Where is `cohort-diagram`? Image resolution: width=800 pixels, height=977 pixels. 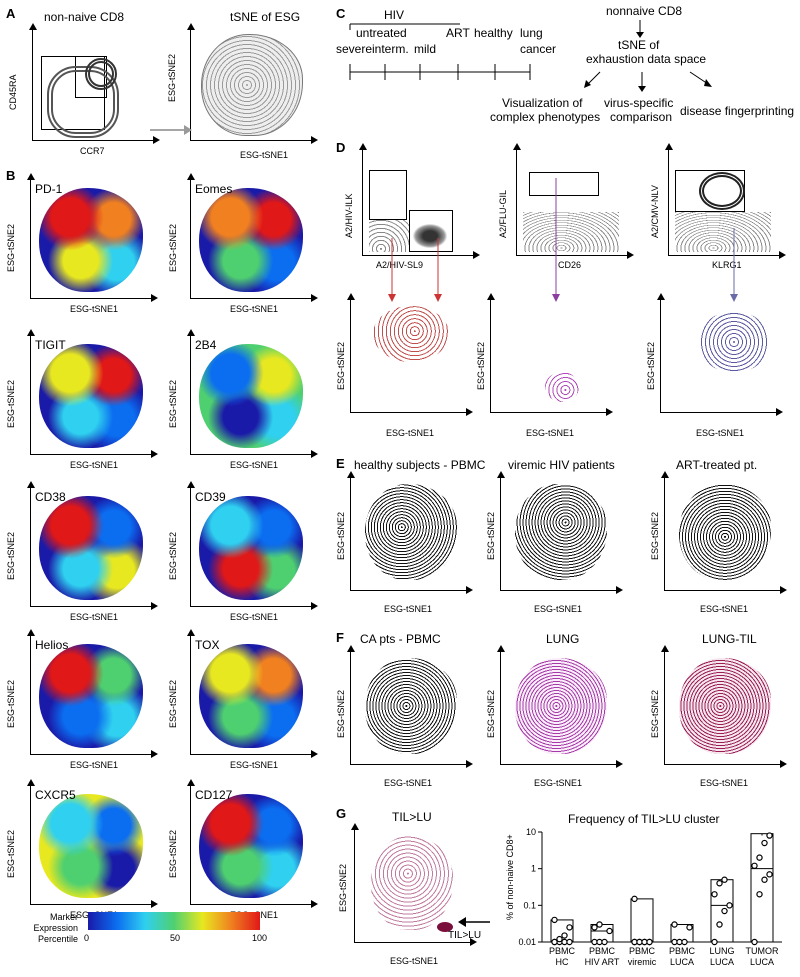
cohort-diagram is located at coordinates (440, 51).